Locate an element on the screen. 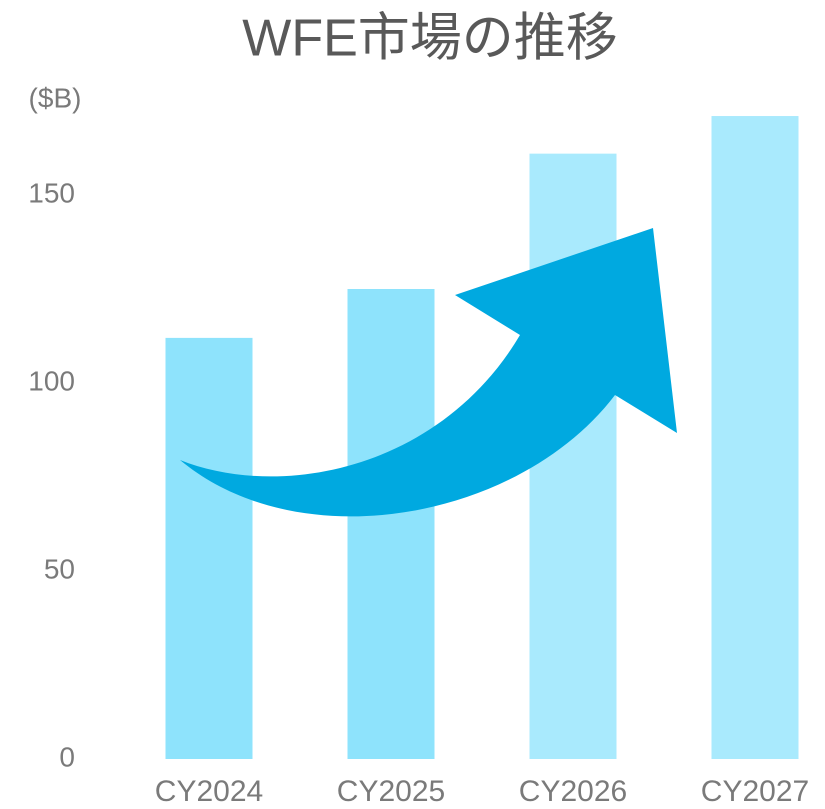 Image resolution: width=825 pixels, height=809 pixels. y-tick-label: 100 is located at coordinates (51, 380).